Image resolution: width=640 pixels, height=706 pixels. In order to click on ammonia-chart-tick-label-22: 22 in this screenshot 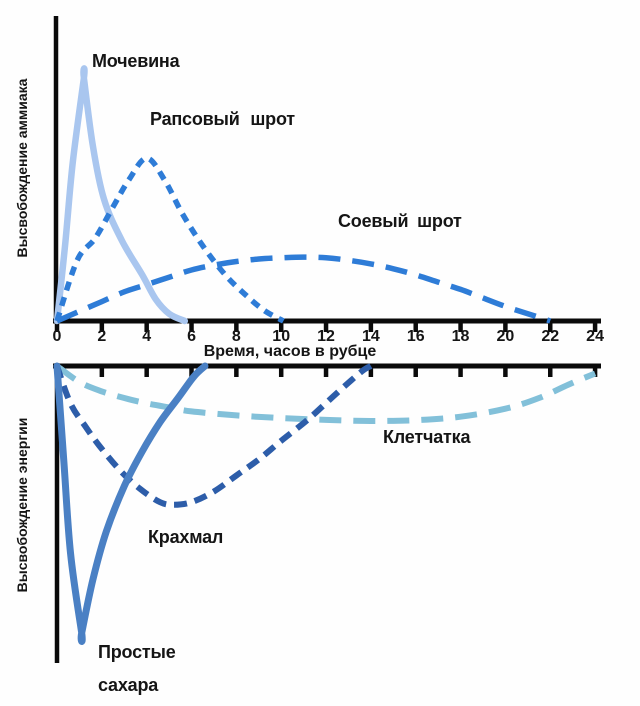, I will do `click(550, 336)`.